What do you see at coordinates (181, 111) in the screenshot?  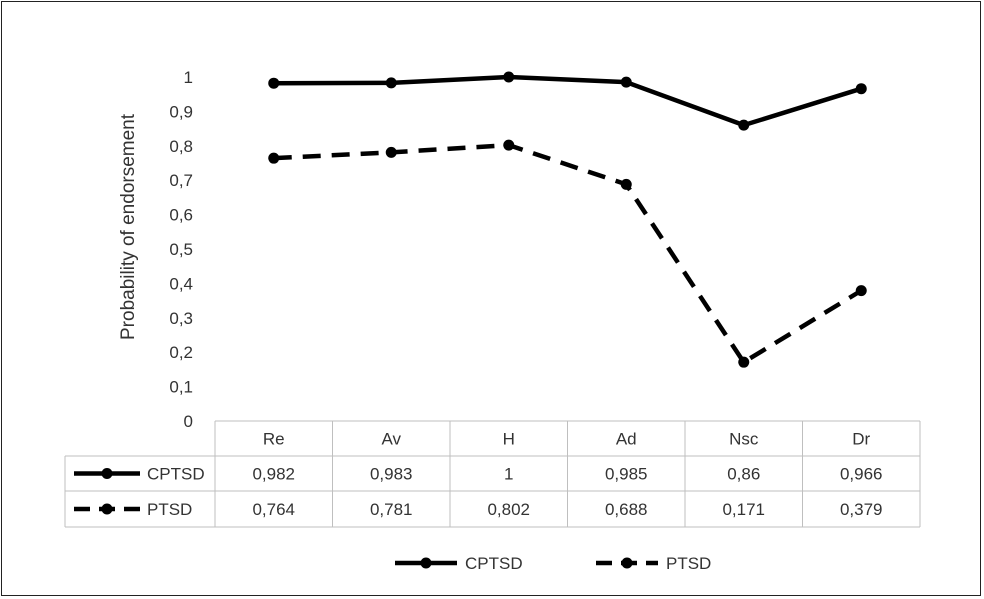 I see `y-tick-label: 0,9` at bounding box center [181, 111].